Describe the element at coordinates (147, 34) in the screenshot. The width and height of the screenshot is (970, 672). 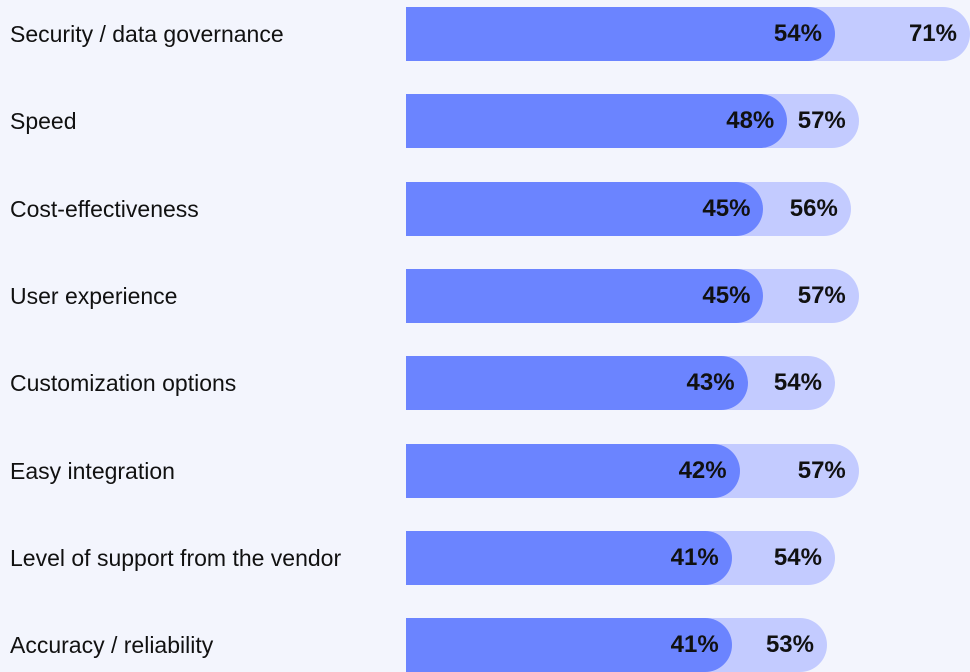
I see `category-label: Security / data governance` at that location.